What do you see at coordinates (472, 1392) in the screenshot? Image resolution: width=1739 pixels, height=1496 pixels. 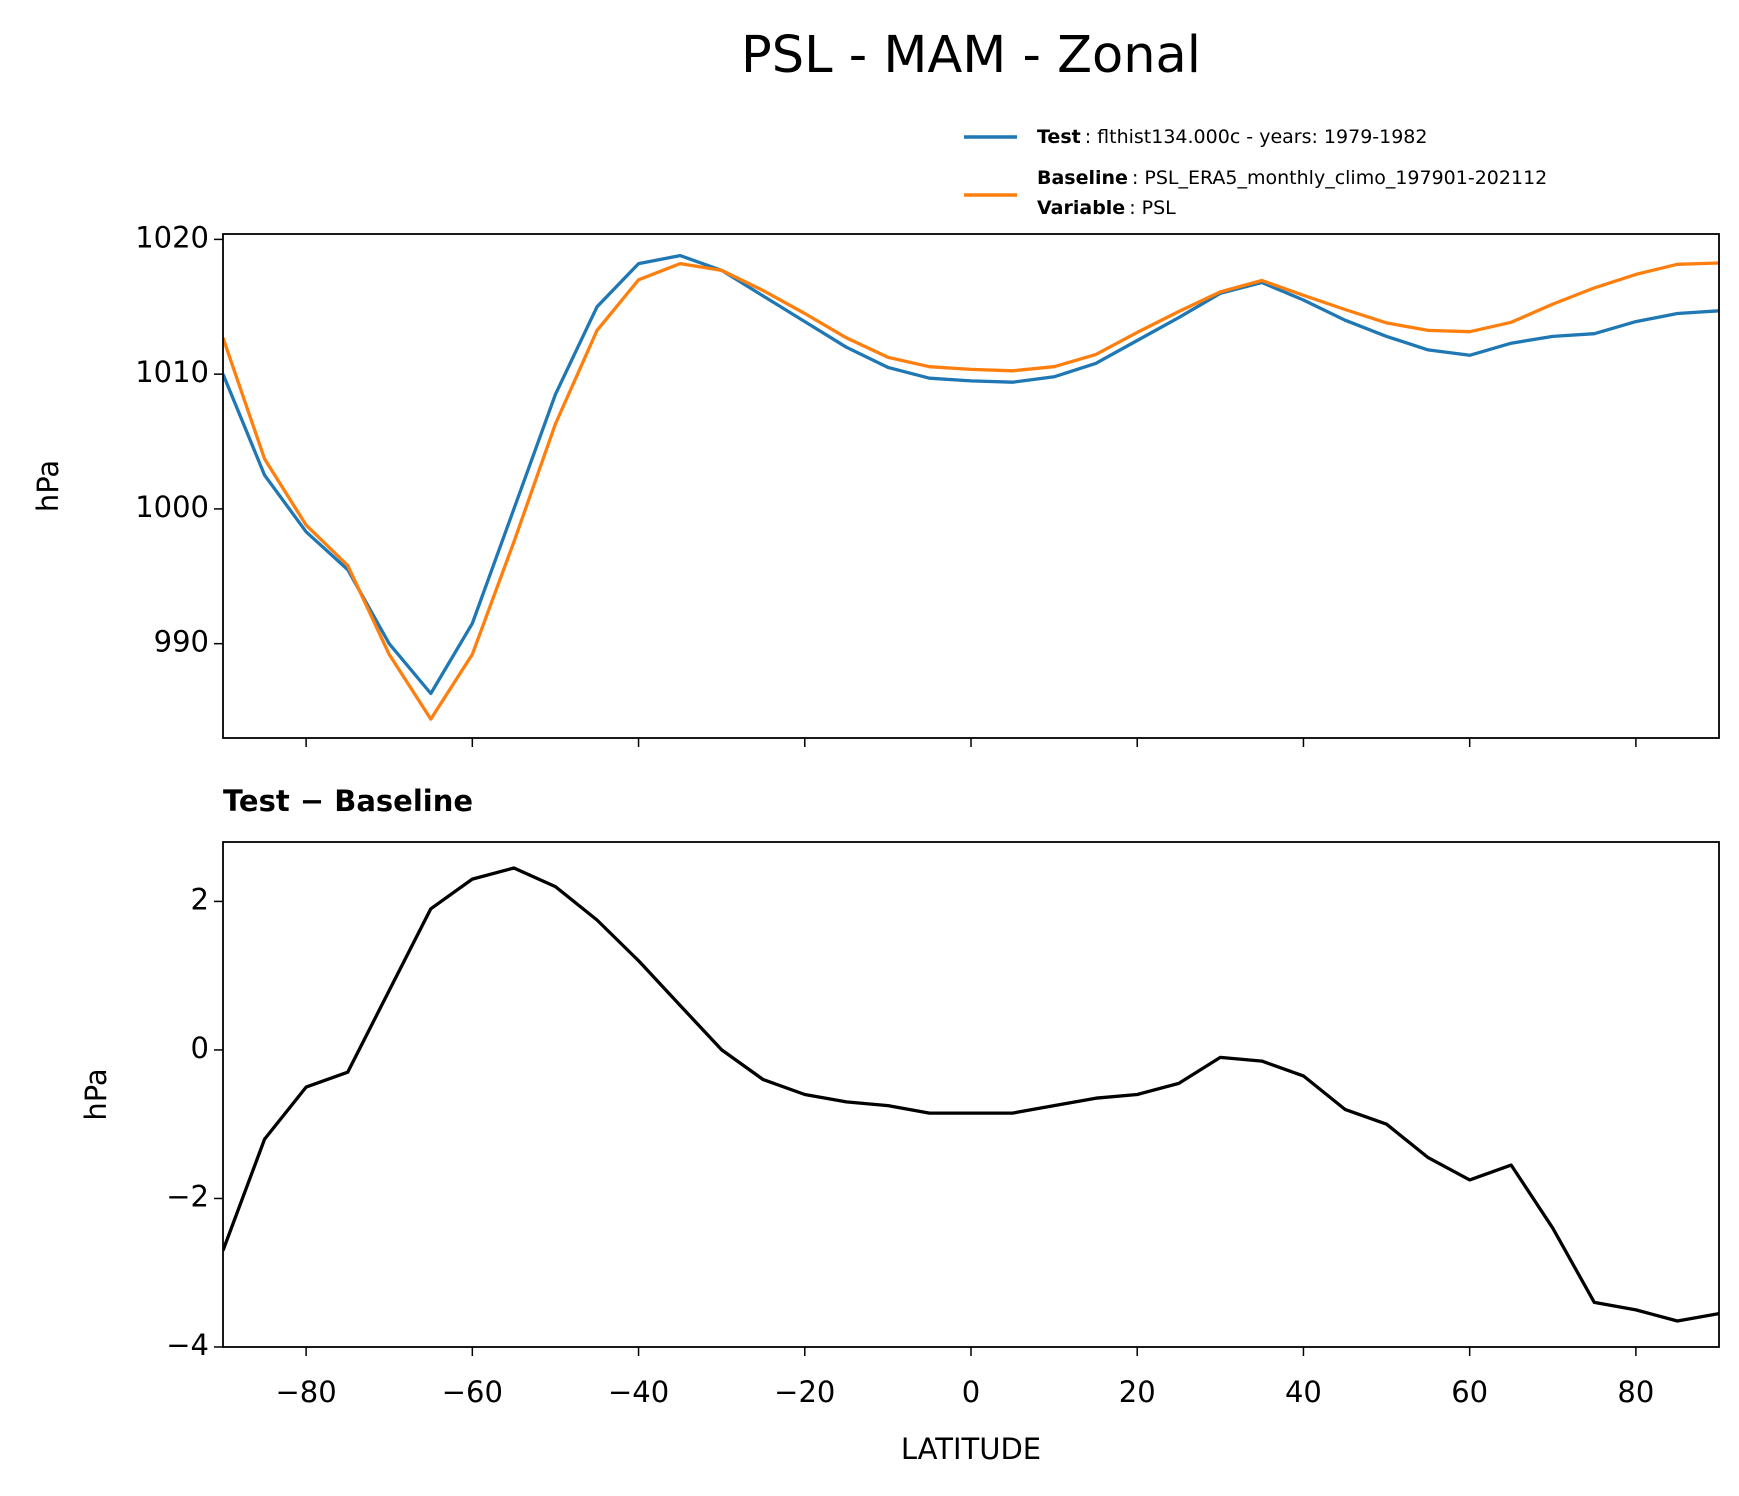 I see `x-tick-label: −60` at bounding box center [472, 1392].